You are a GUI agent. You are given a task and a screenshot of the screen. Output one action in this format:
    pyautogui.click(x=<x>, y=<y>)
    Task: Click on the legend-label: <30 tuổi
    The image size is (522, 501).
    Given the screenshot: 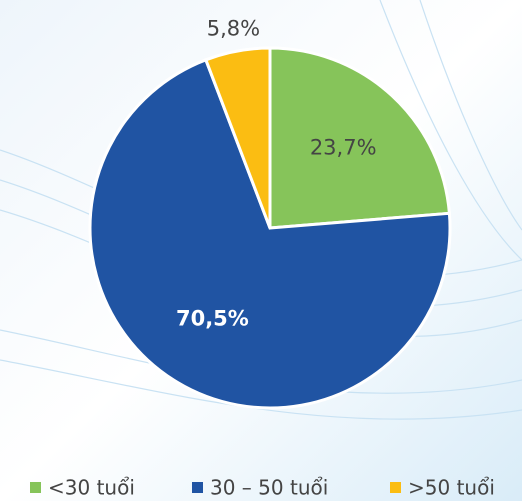 What is the action you would take?
    pyautogui.click(x=91, y=488)
    